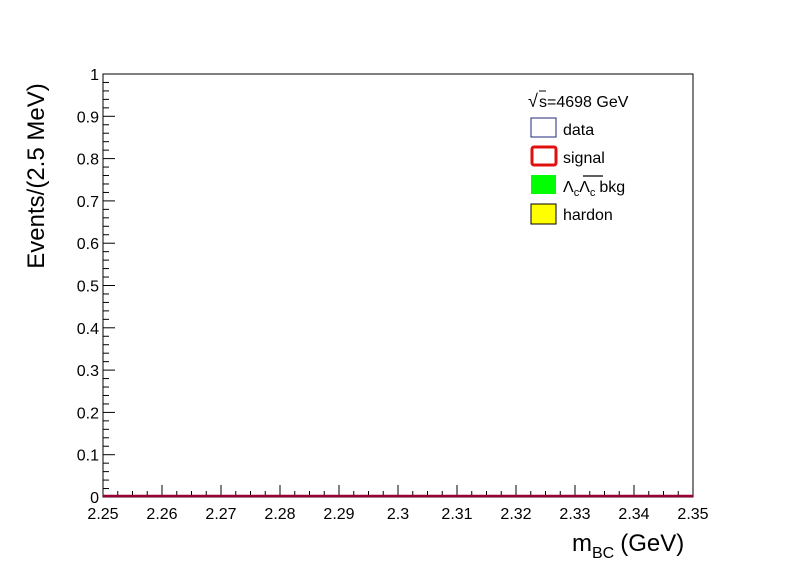 This screenshot has width=796, height=572. Describe the element at coordinates (577, 193) in the screenshot. I see `lambda-1-sub: c` at that location.